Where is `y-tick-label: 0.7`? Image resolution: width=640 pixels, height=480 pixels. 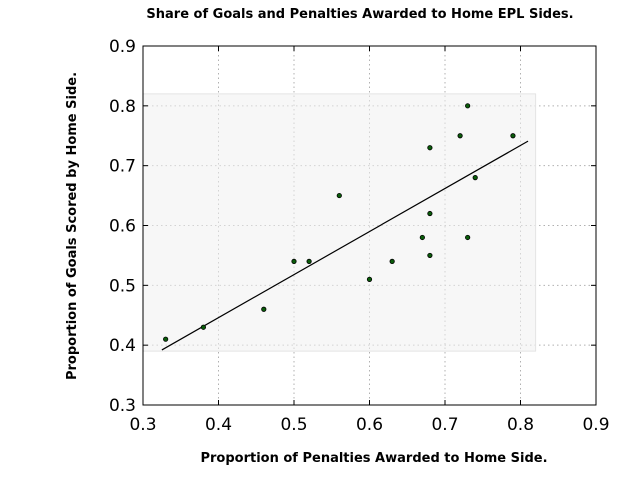 y-tick-label: 0.7 is located at coordinates (122, 167).